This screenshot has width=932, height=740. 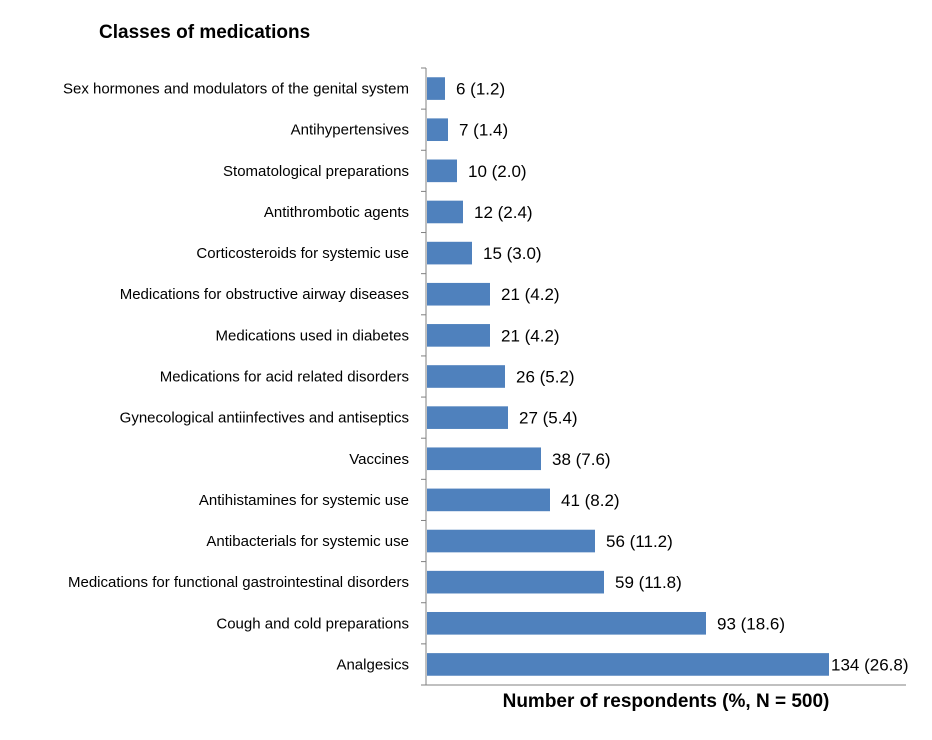 What do you see at coordinates (372, 664) in the screenshot?
I see `category-label: Analgesics` at bounding box center [372, 664].